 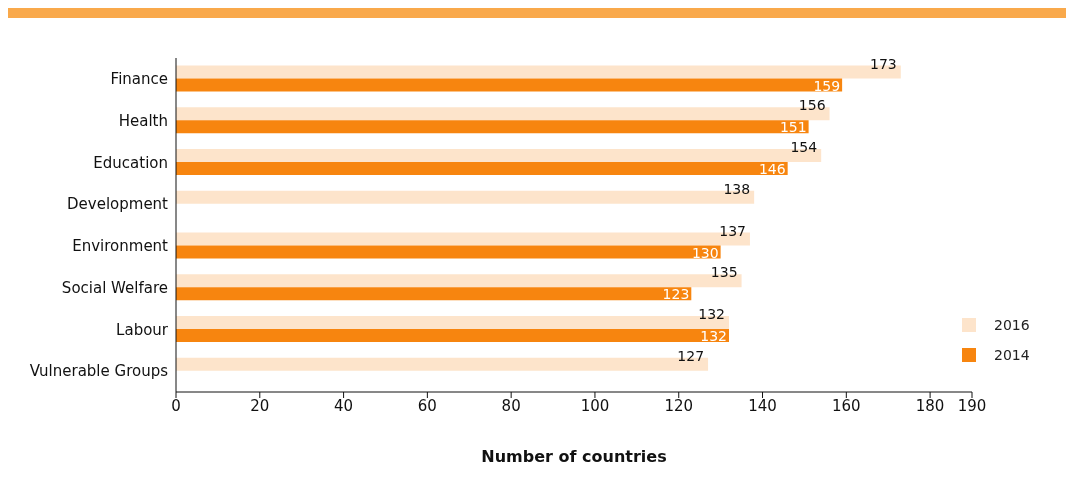 I want to click on y-tick-label: Health, so click(x=143, y=120).